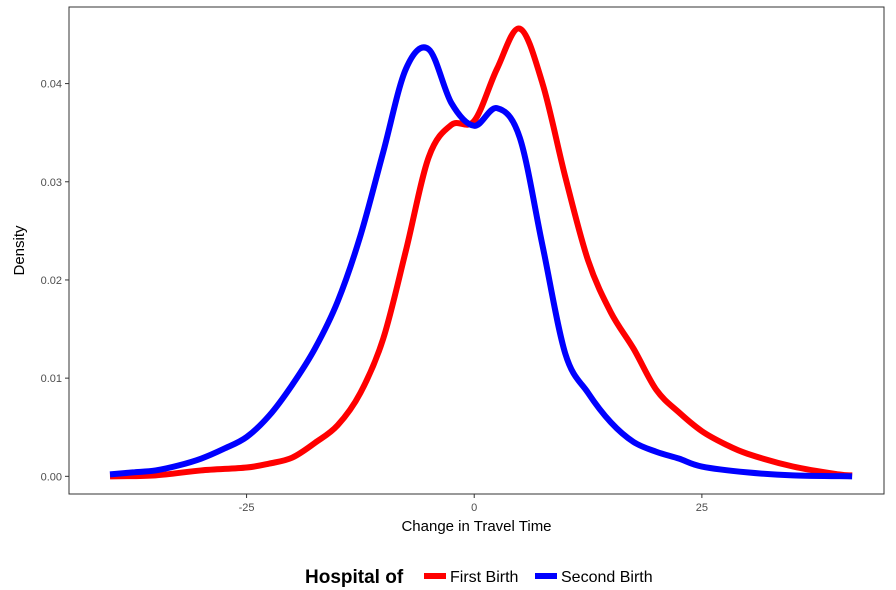 This screenshot has width=896, height=590. Describe the element at coordinates (607, 577) in the screenshot. I see `legend-label-second-birth: Second Birth` at that location.